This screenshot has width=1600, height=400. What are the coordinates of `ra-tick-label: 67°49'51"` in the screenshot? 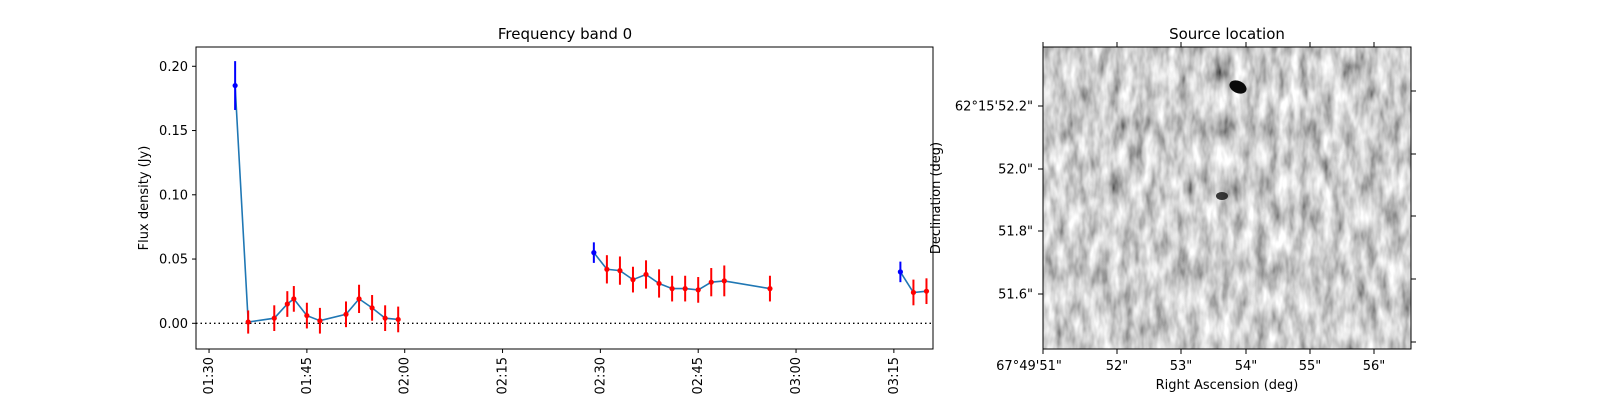 It's located at (1029, 366).